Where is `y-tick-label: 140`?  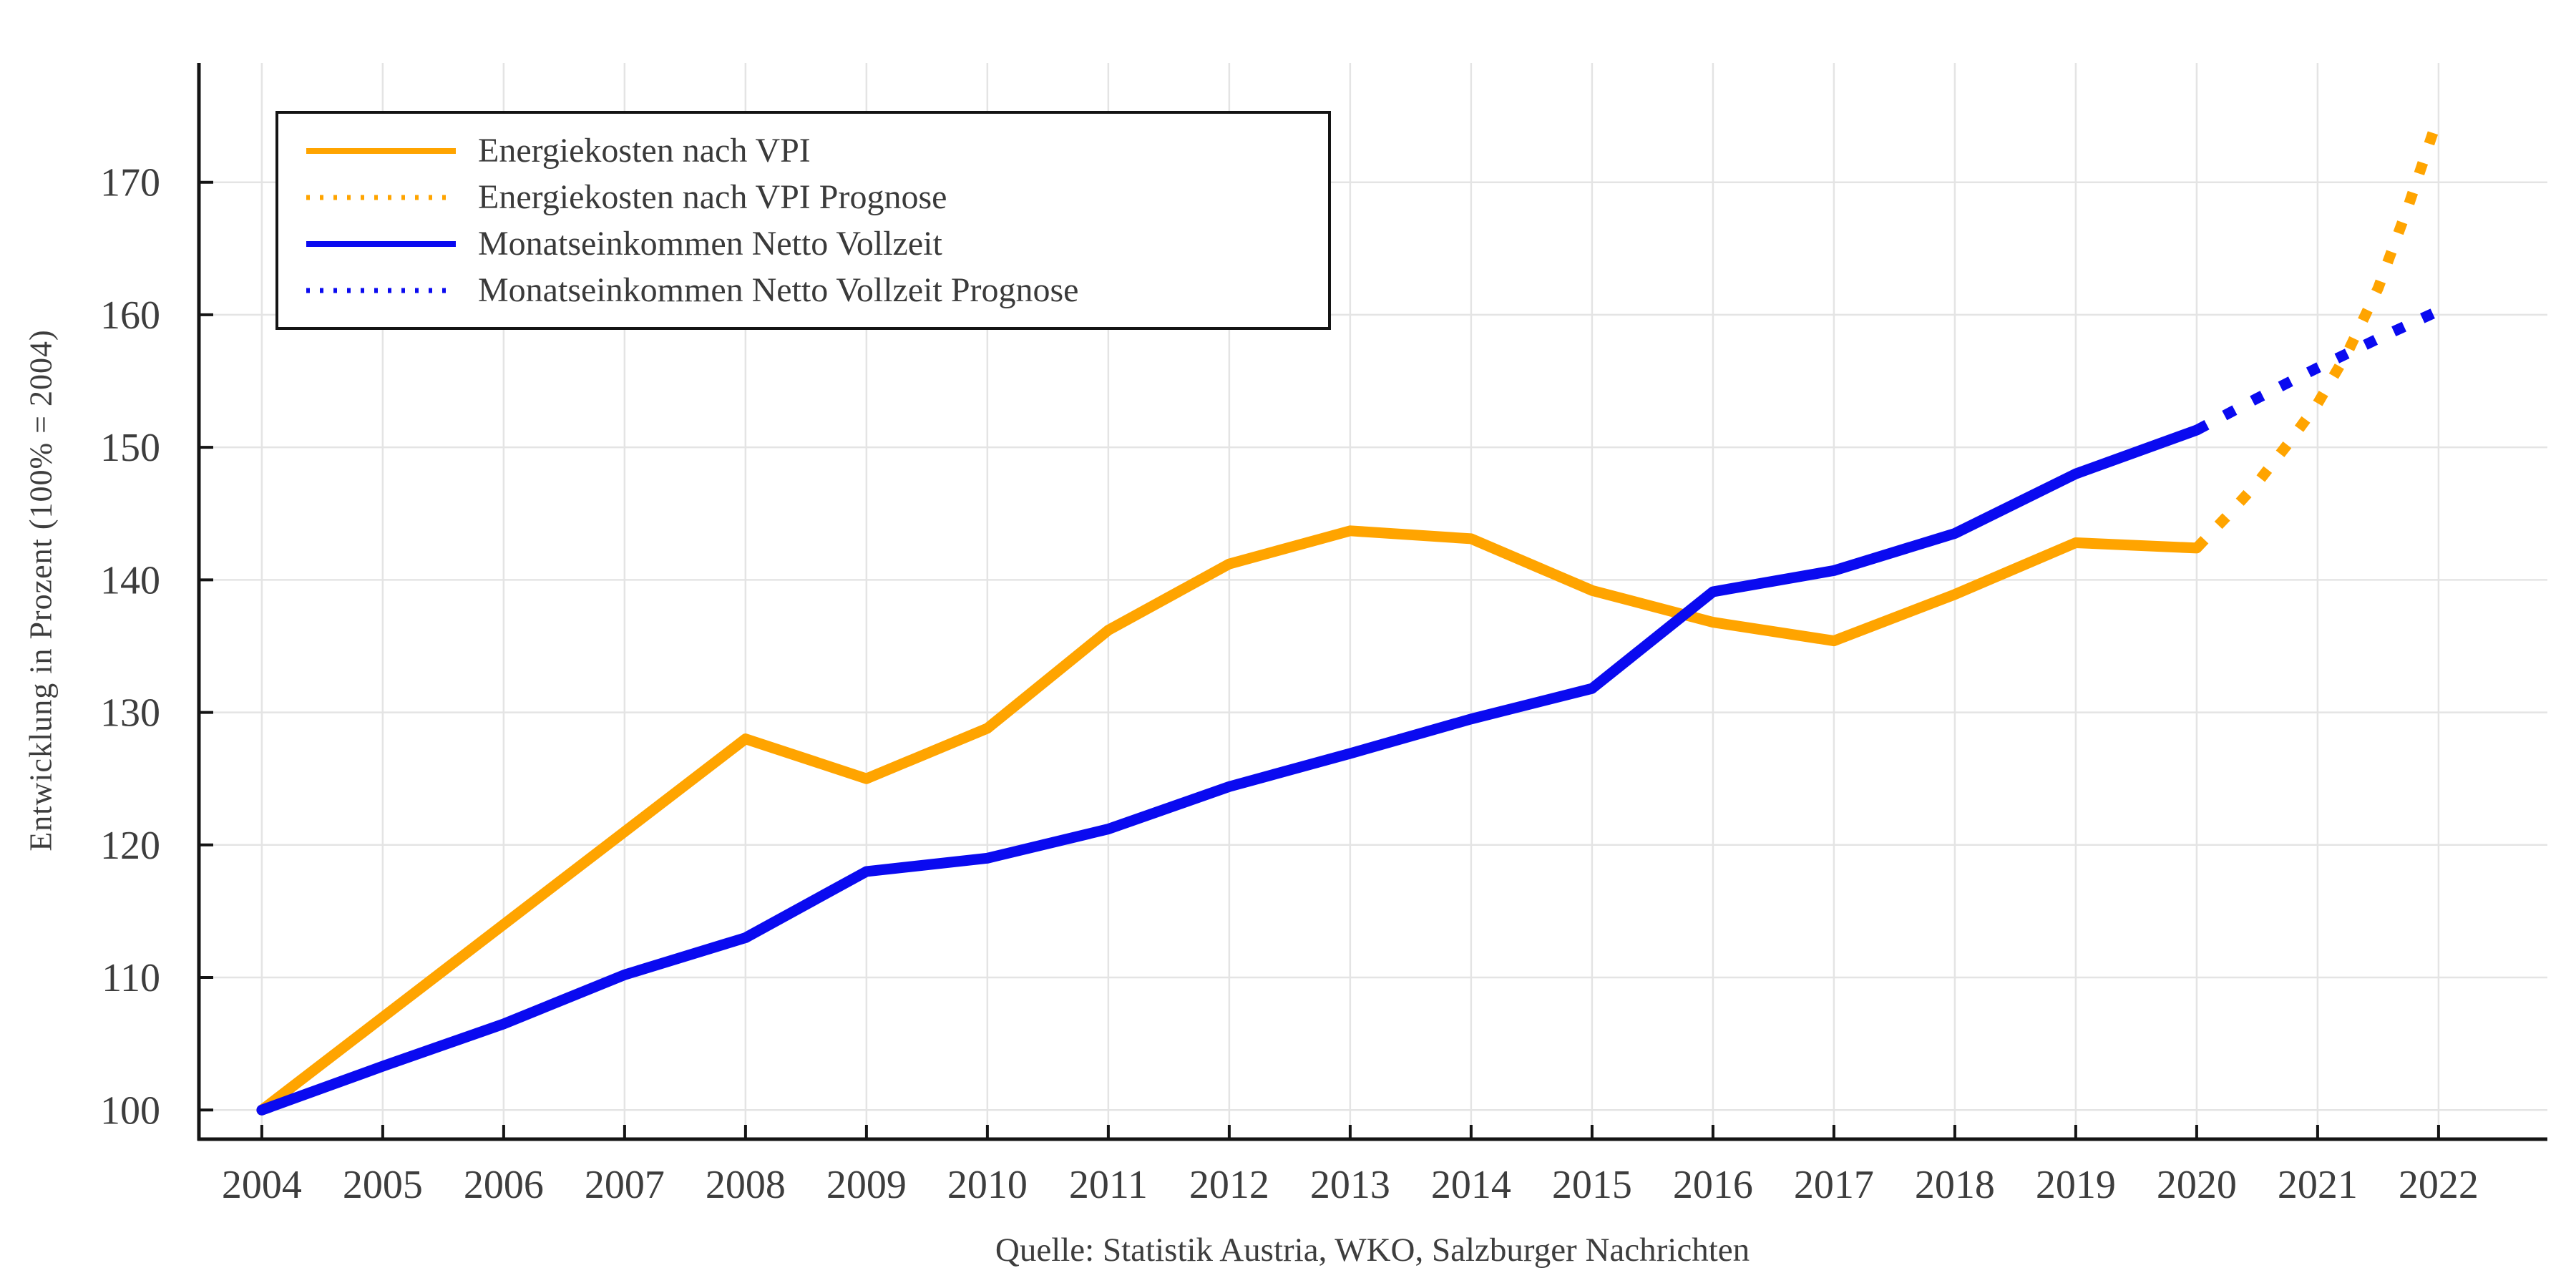
y-tick-label: 140 is located at coordinates (130, 580).